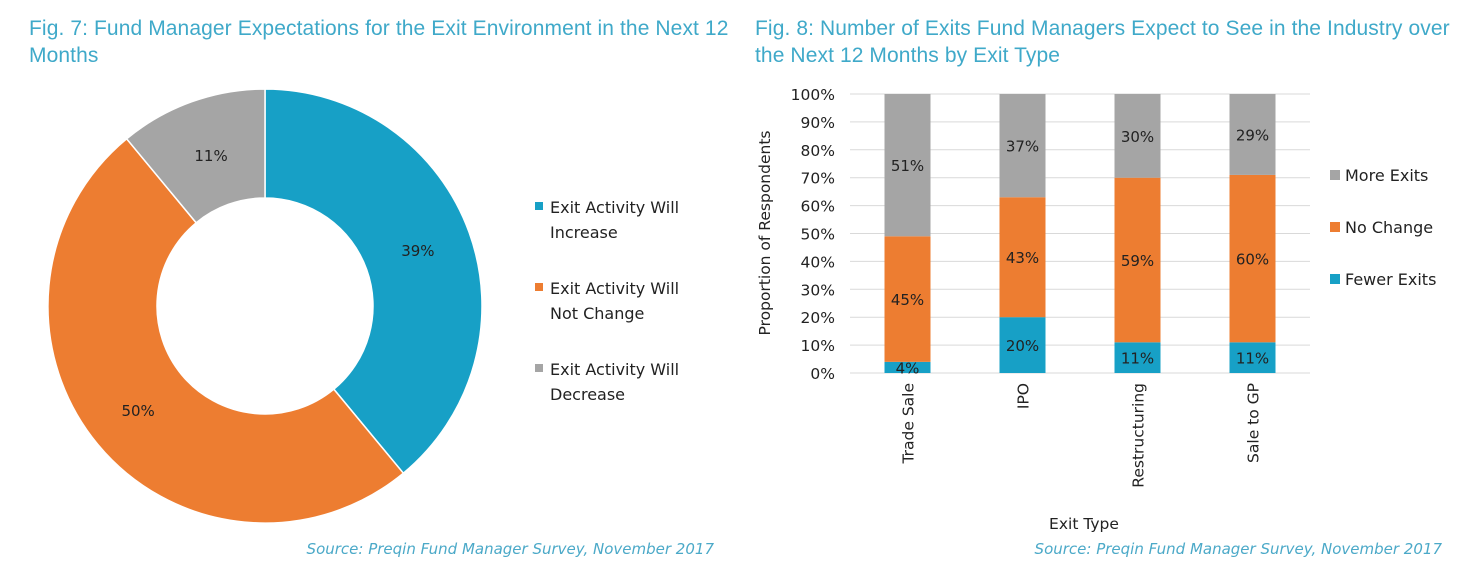 This screenshot has height=584, width=1472. Describe the element at coordinates (818, 151) in the screenshot. I see `y-tick-label: 80%` at that location.